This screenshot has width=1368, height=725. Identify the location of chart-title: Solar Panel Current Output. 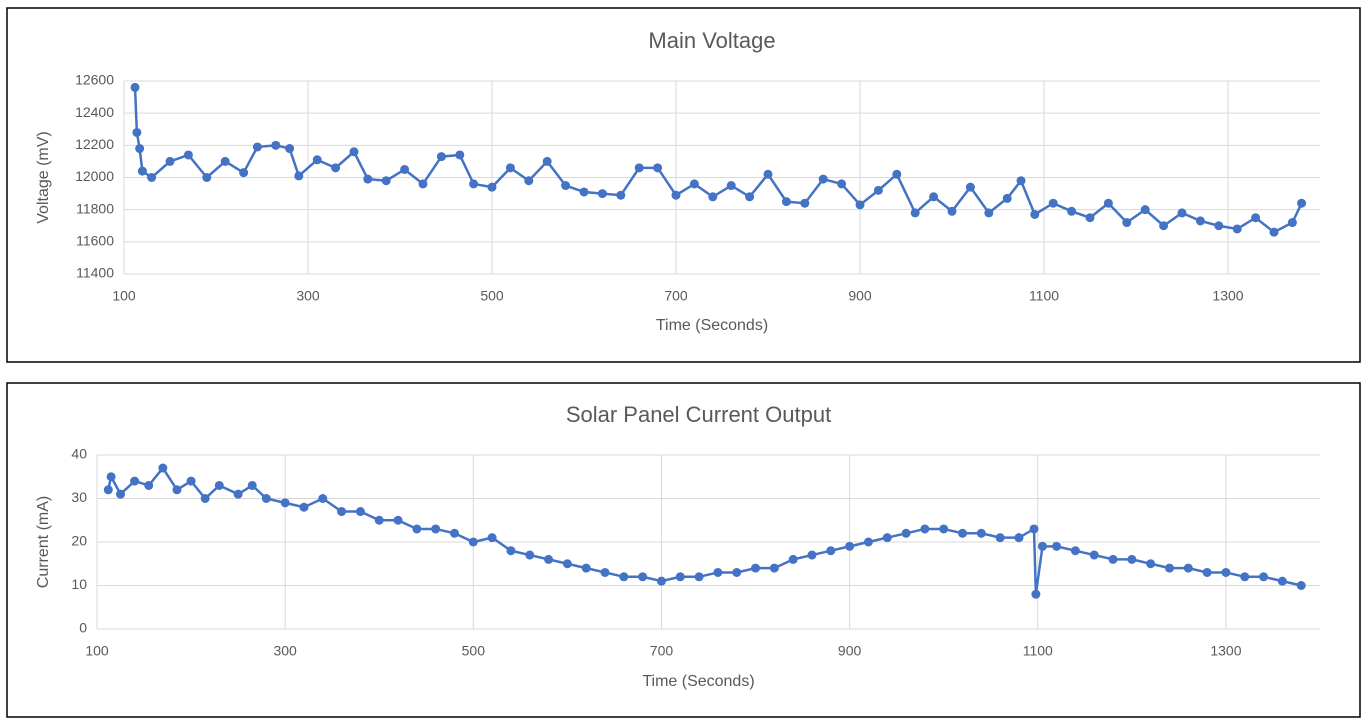
(698, 414).